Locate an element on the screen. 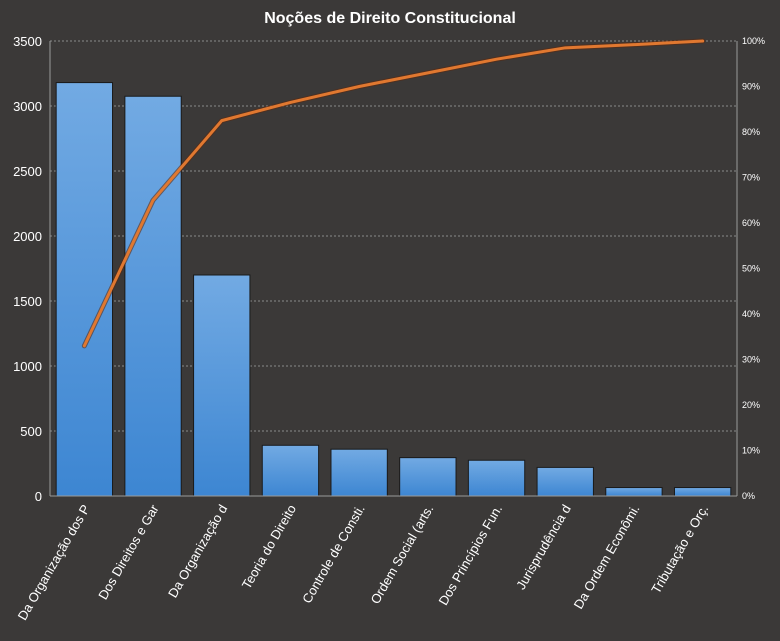 Image resolution: width=780 pixels, height=641 pixels. x-tick-label: Ordem Social (arts. is located at coordinates (401, 554).